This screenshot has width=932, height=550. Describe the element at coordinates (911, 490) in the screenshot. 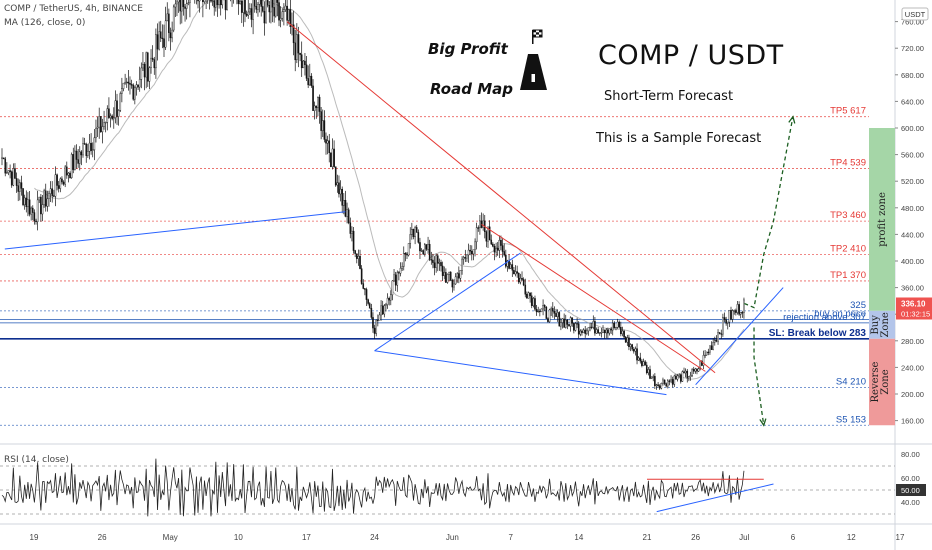

I see `rsi-current-badge` at that location.